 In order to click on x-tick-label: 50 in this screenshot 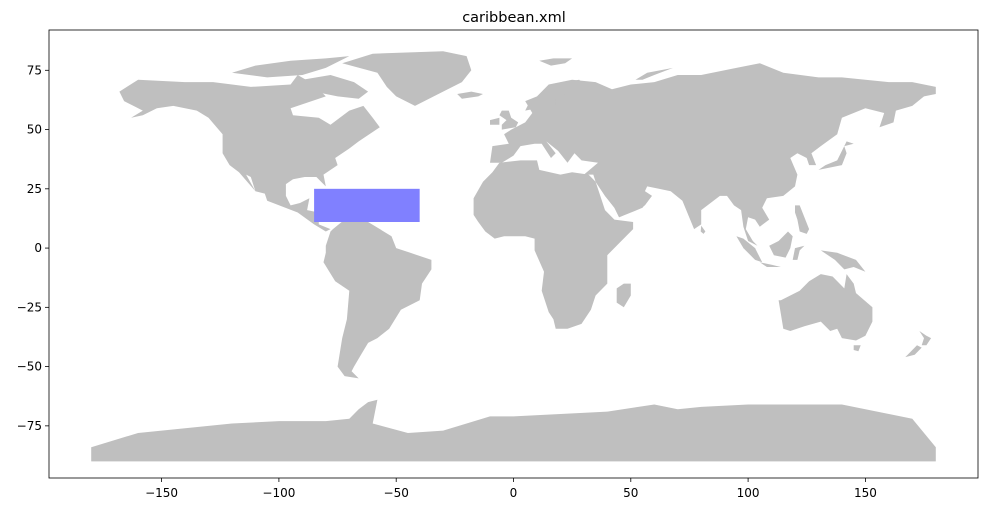, I will do `click(630, 493)`.